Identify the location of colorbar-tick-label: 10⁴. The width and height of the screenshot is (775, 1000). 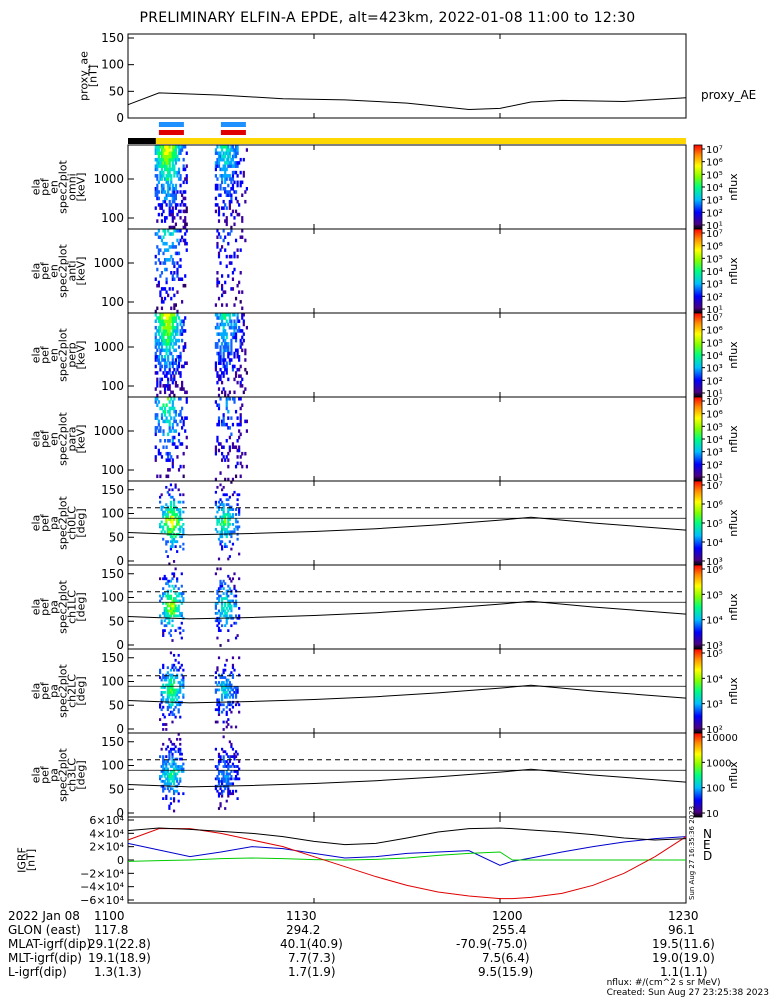
(714, 543).